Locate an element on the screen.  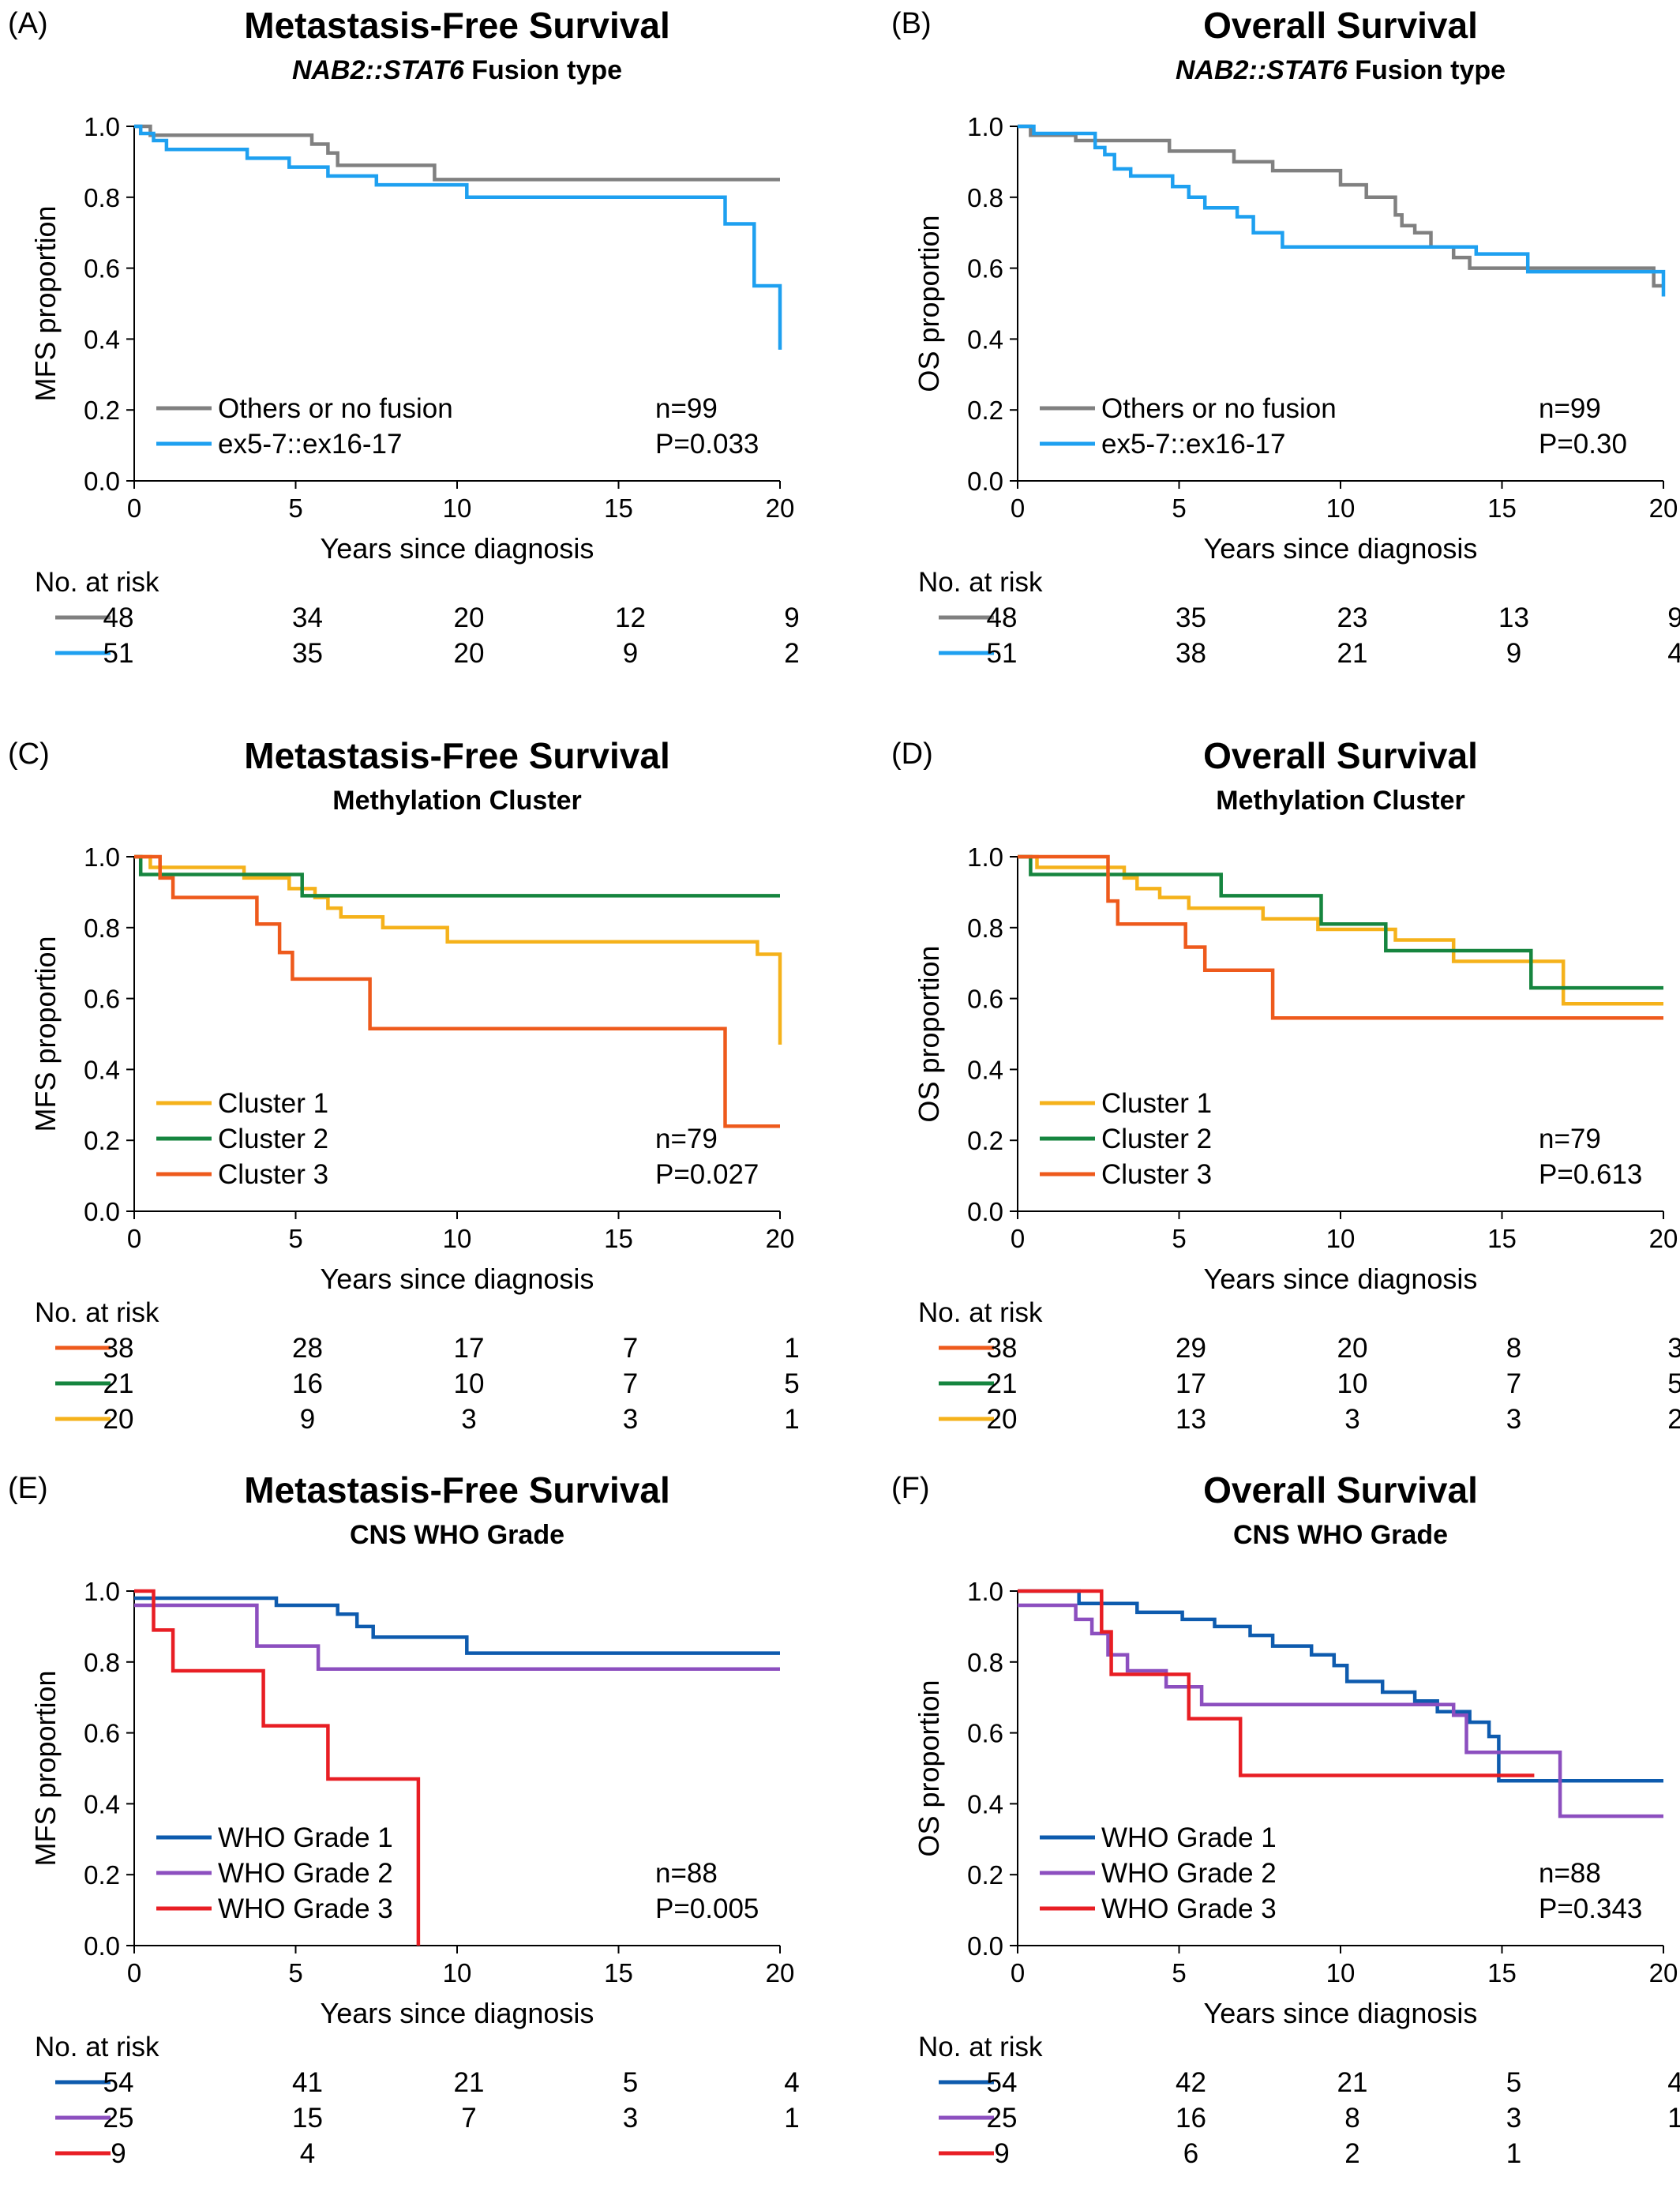
risk-count: 10 is located at coordinates (1352, 1383).